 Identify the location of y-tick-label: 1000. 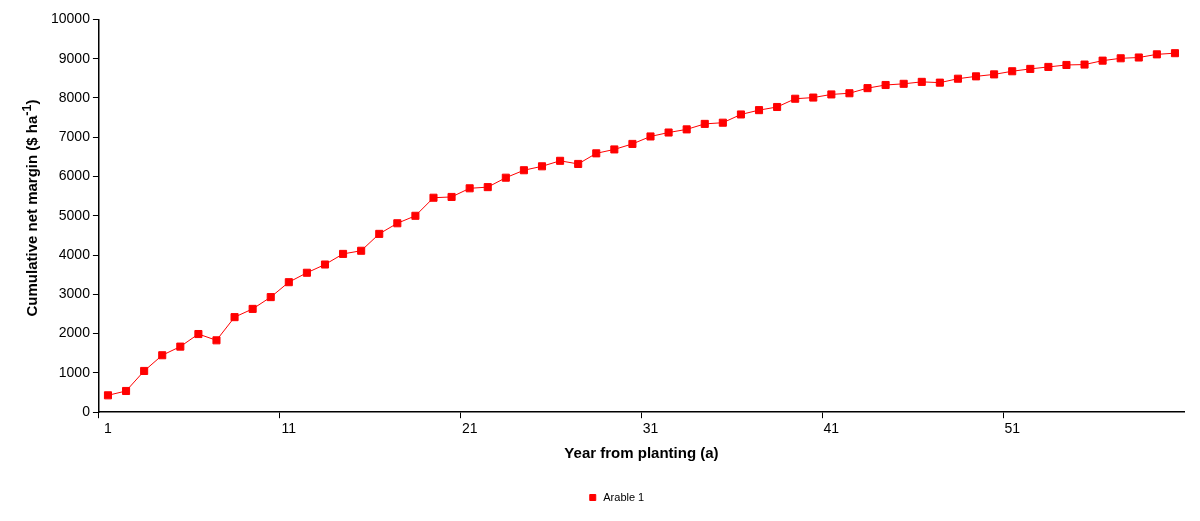
(74, 371).